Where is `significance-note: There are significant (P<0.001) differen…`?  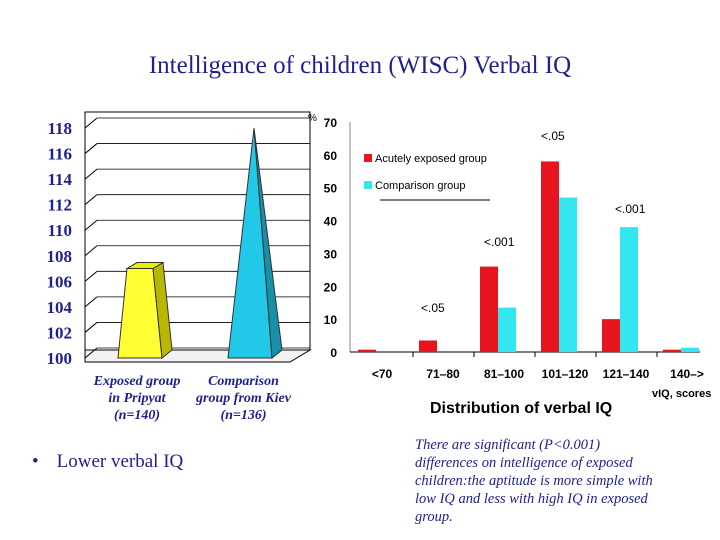 significance-note: There are significant (P<0.001) differen… is located at coordinates (534, 481).